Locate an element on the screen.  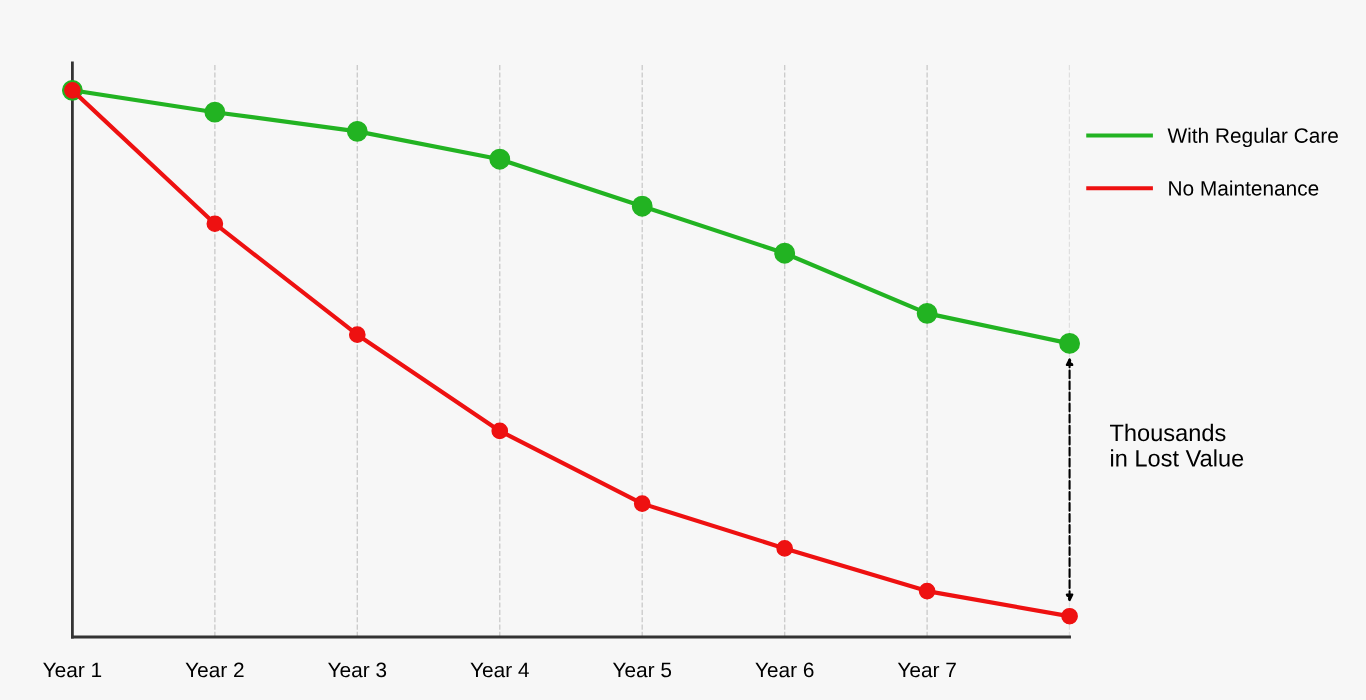
x-tick-label: Year 3 is located at coordinates (357, 670).